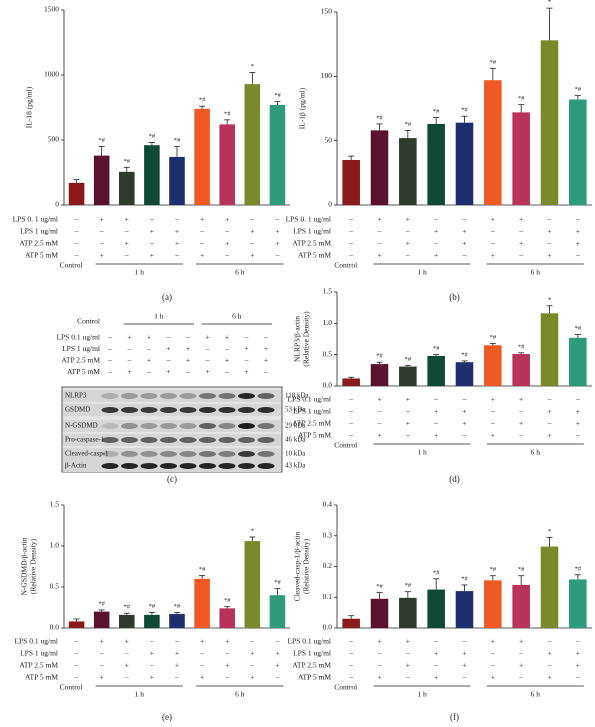 This screenshot has width=595, height=727. Describe the element at coordinates (328, 322) in the screenshot. I see `y-tick-label: 1.0` at that location.